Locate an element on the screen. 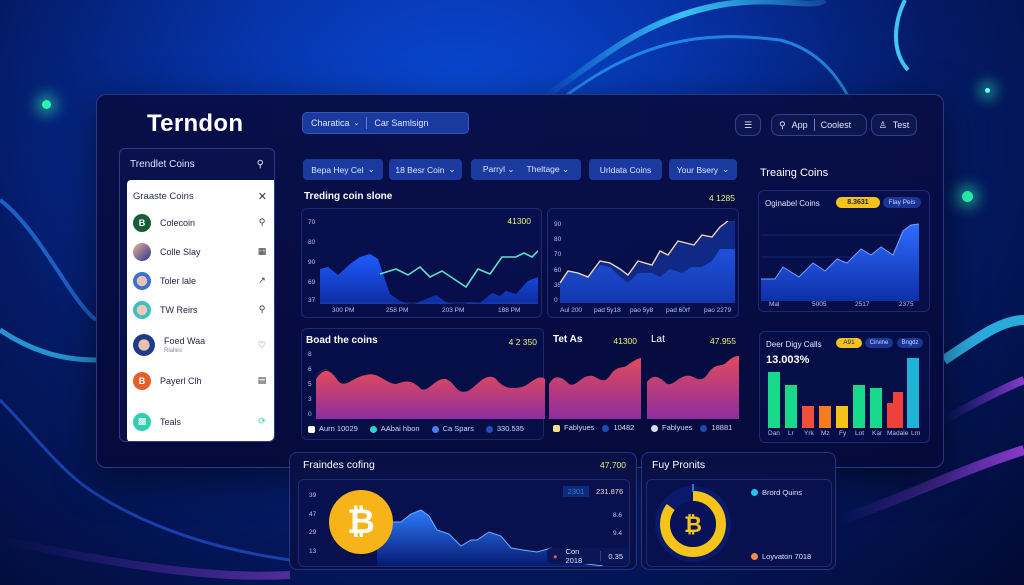 Image resolution: width=1024 pixels, height=585 pixels. x-tick: pao 5y8 is located at coordinates (642, 310).